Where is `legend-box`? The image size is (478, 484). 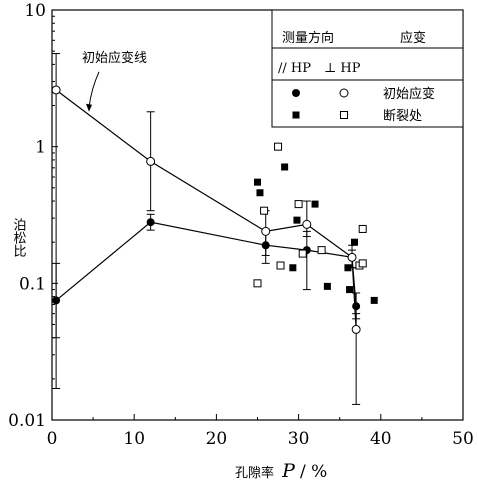
legend-box is located at coordinates (367, 68).